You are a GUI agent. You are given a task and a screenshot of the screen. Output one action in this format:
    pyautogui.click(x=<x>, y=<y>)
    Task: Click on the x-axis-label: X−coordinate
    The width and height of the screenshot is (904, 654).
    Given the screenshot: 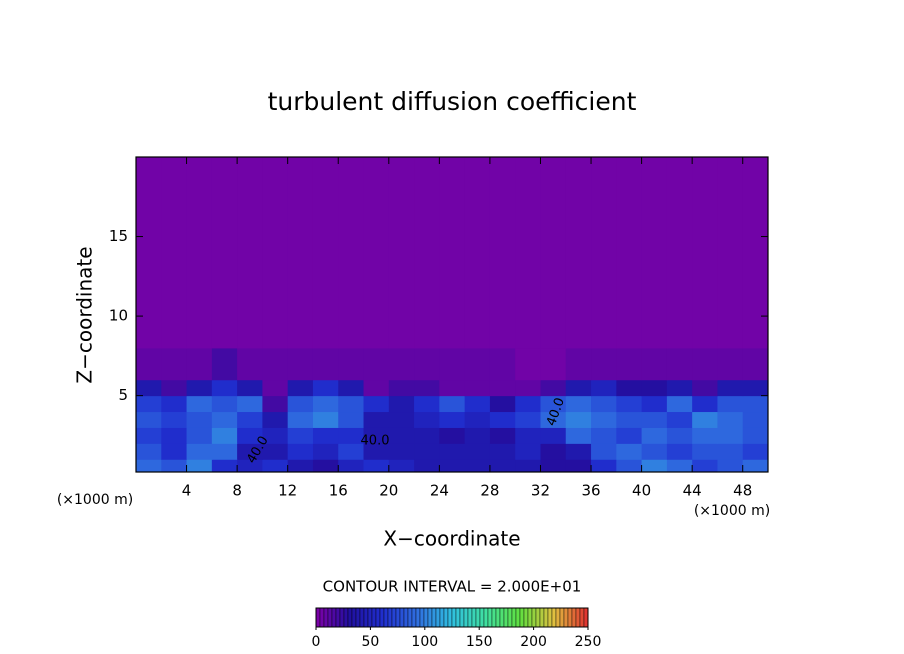 What is the action you would take?
    pyautogui.click(x=451, y=539)
    